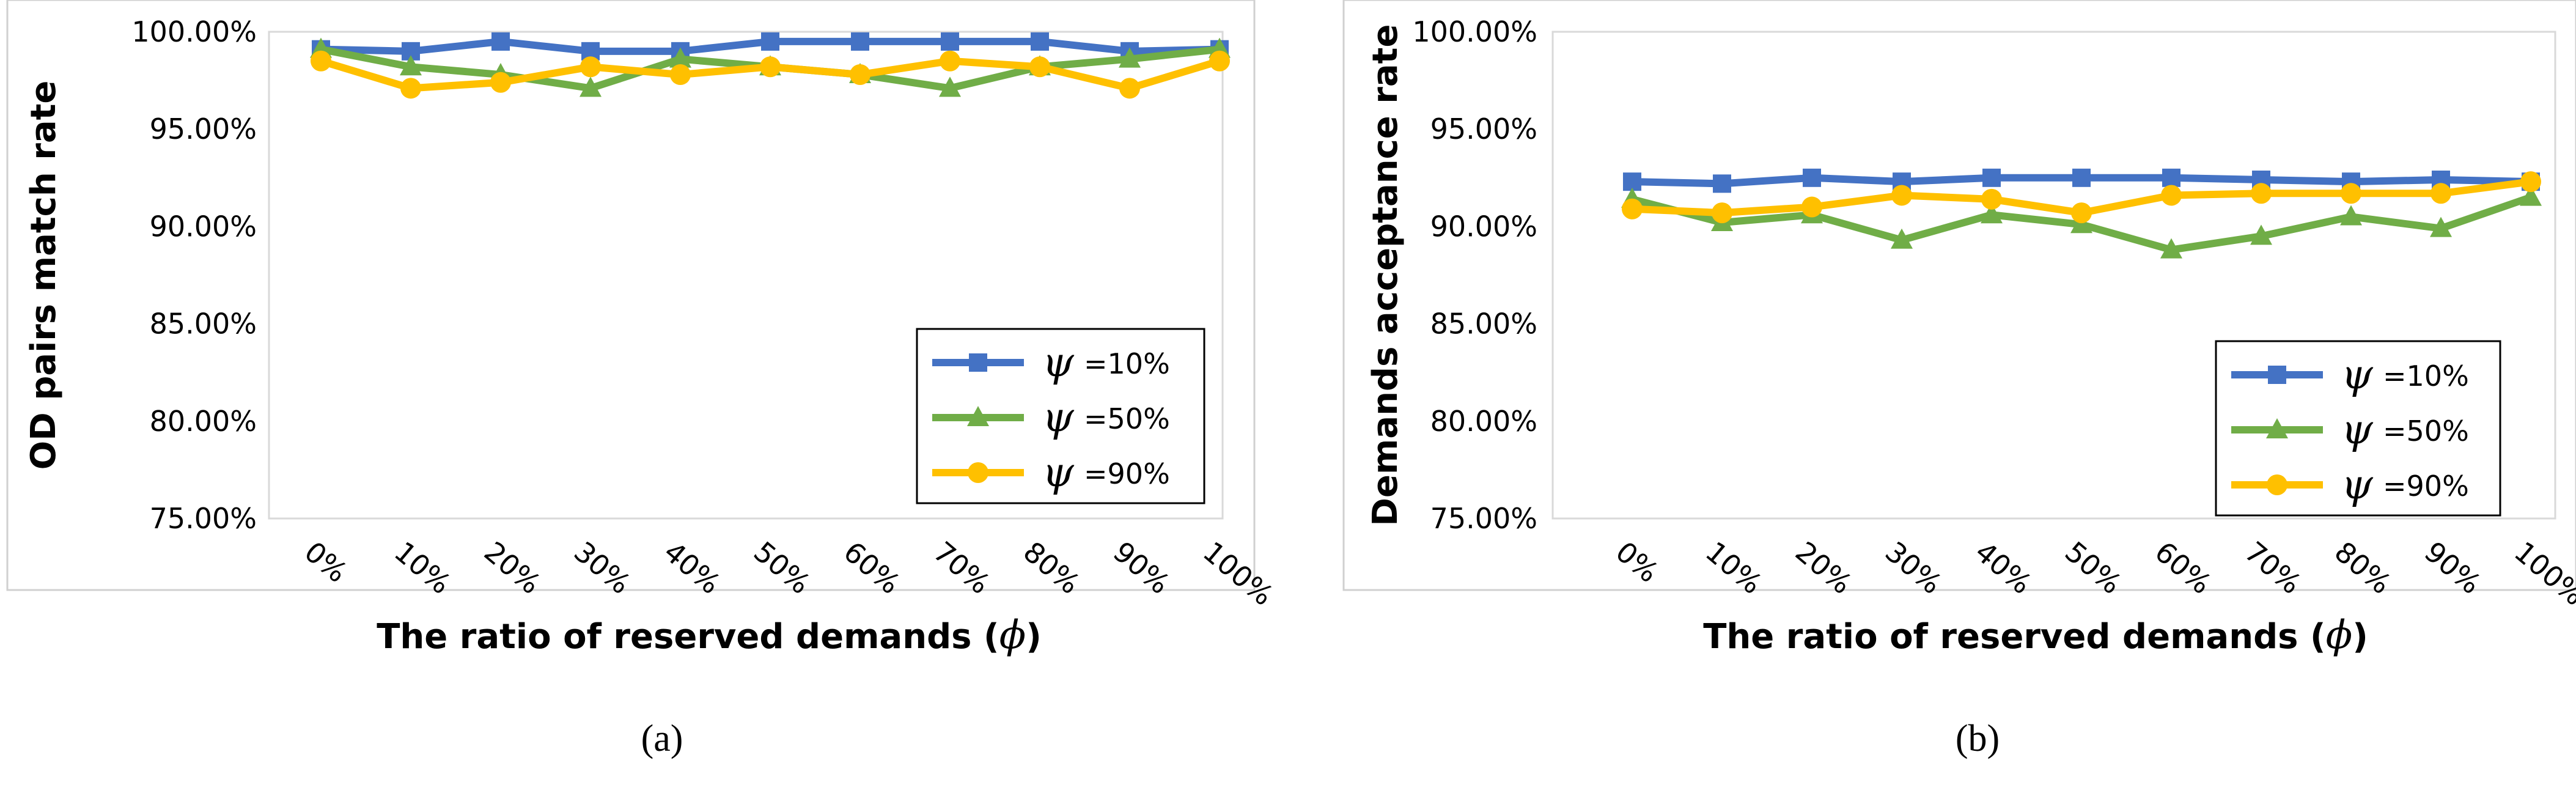 The height and width of the screenshot is (793, 2576). I want to click on panel-label: (a), so click(662, 738).